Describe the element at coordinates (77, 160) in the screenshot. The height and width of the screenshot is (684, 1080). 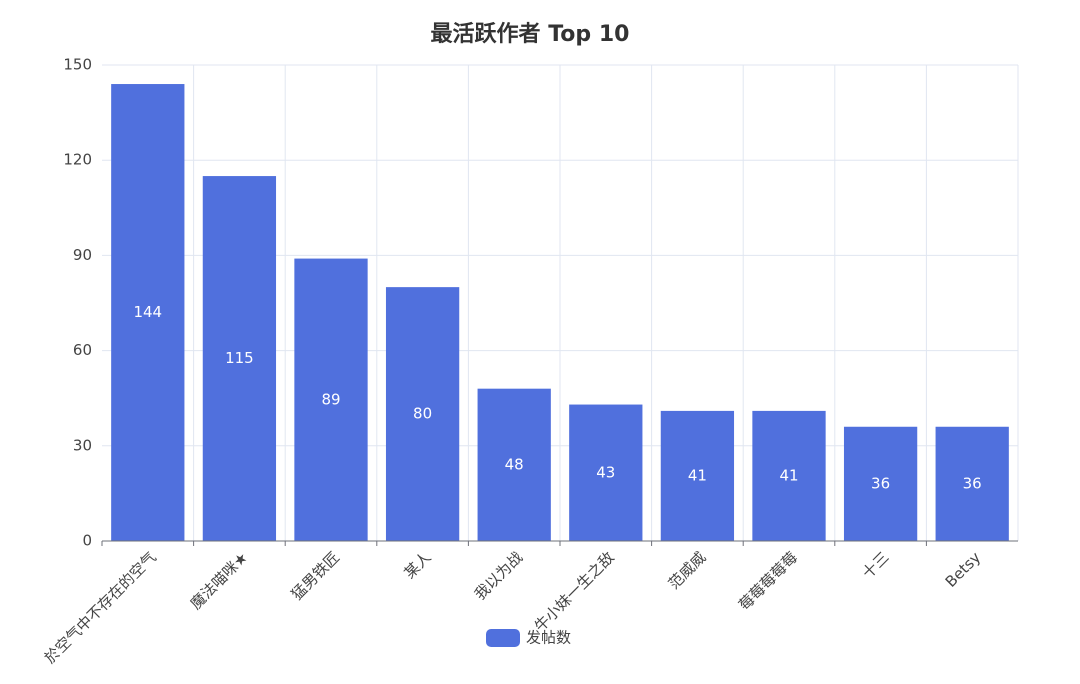
I see `y-tick-label: 120` at that location.